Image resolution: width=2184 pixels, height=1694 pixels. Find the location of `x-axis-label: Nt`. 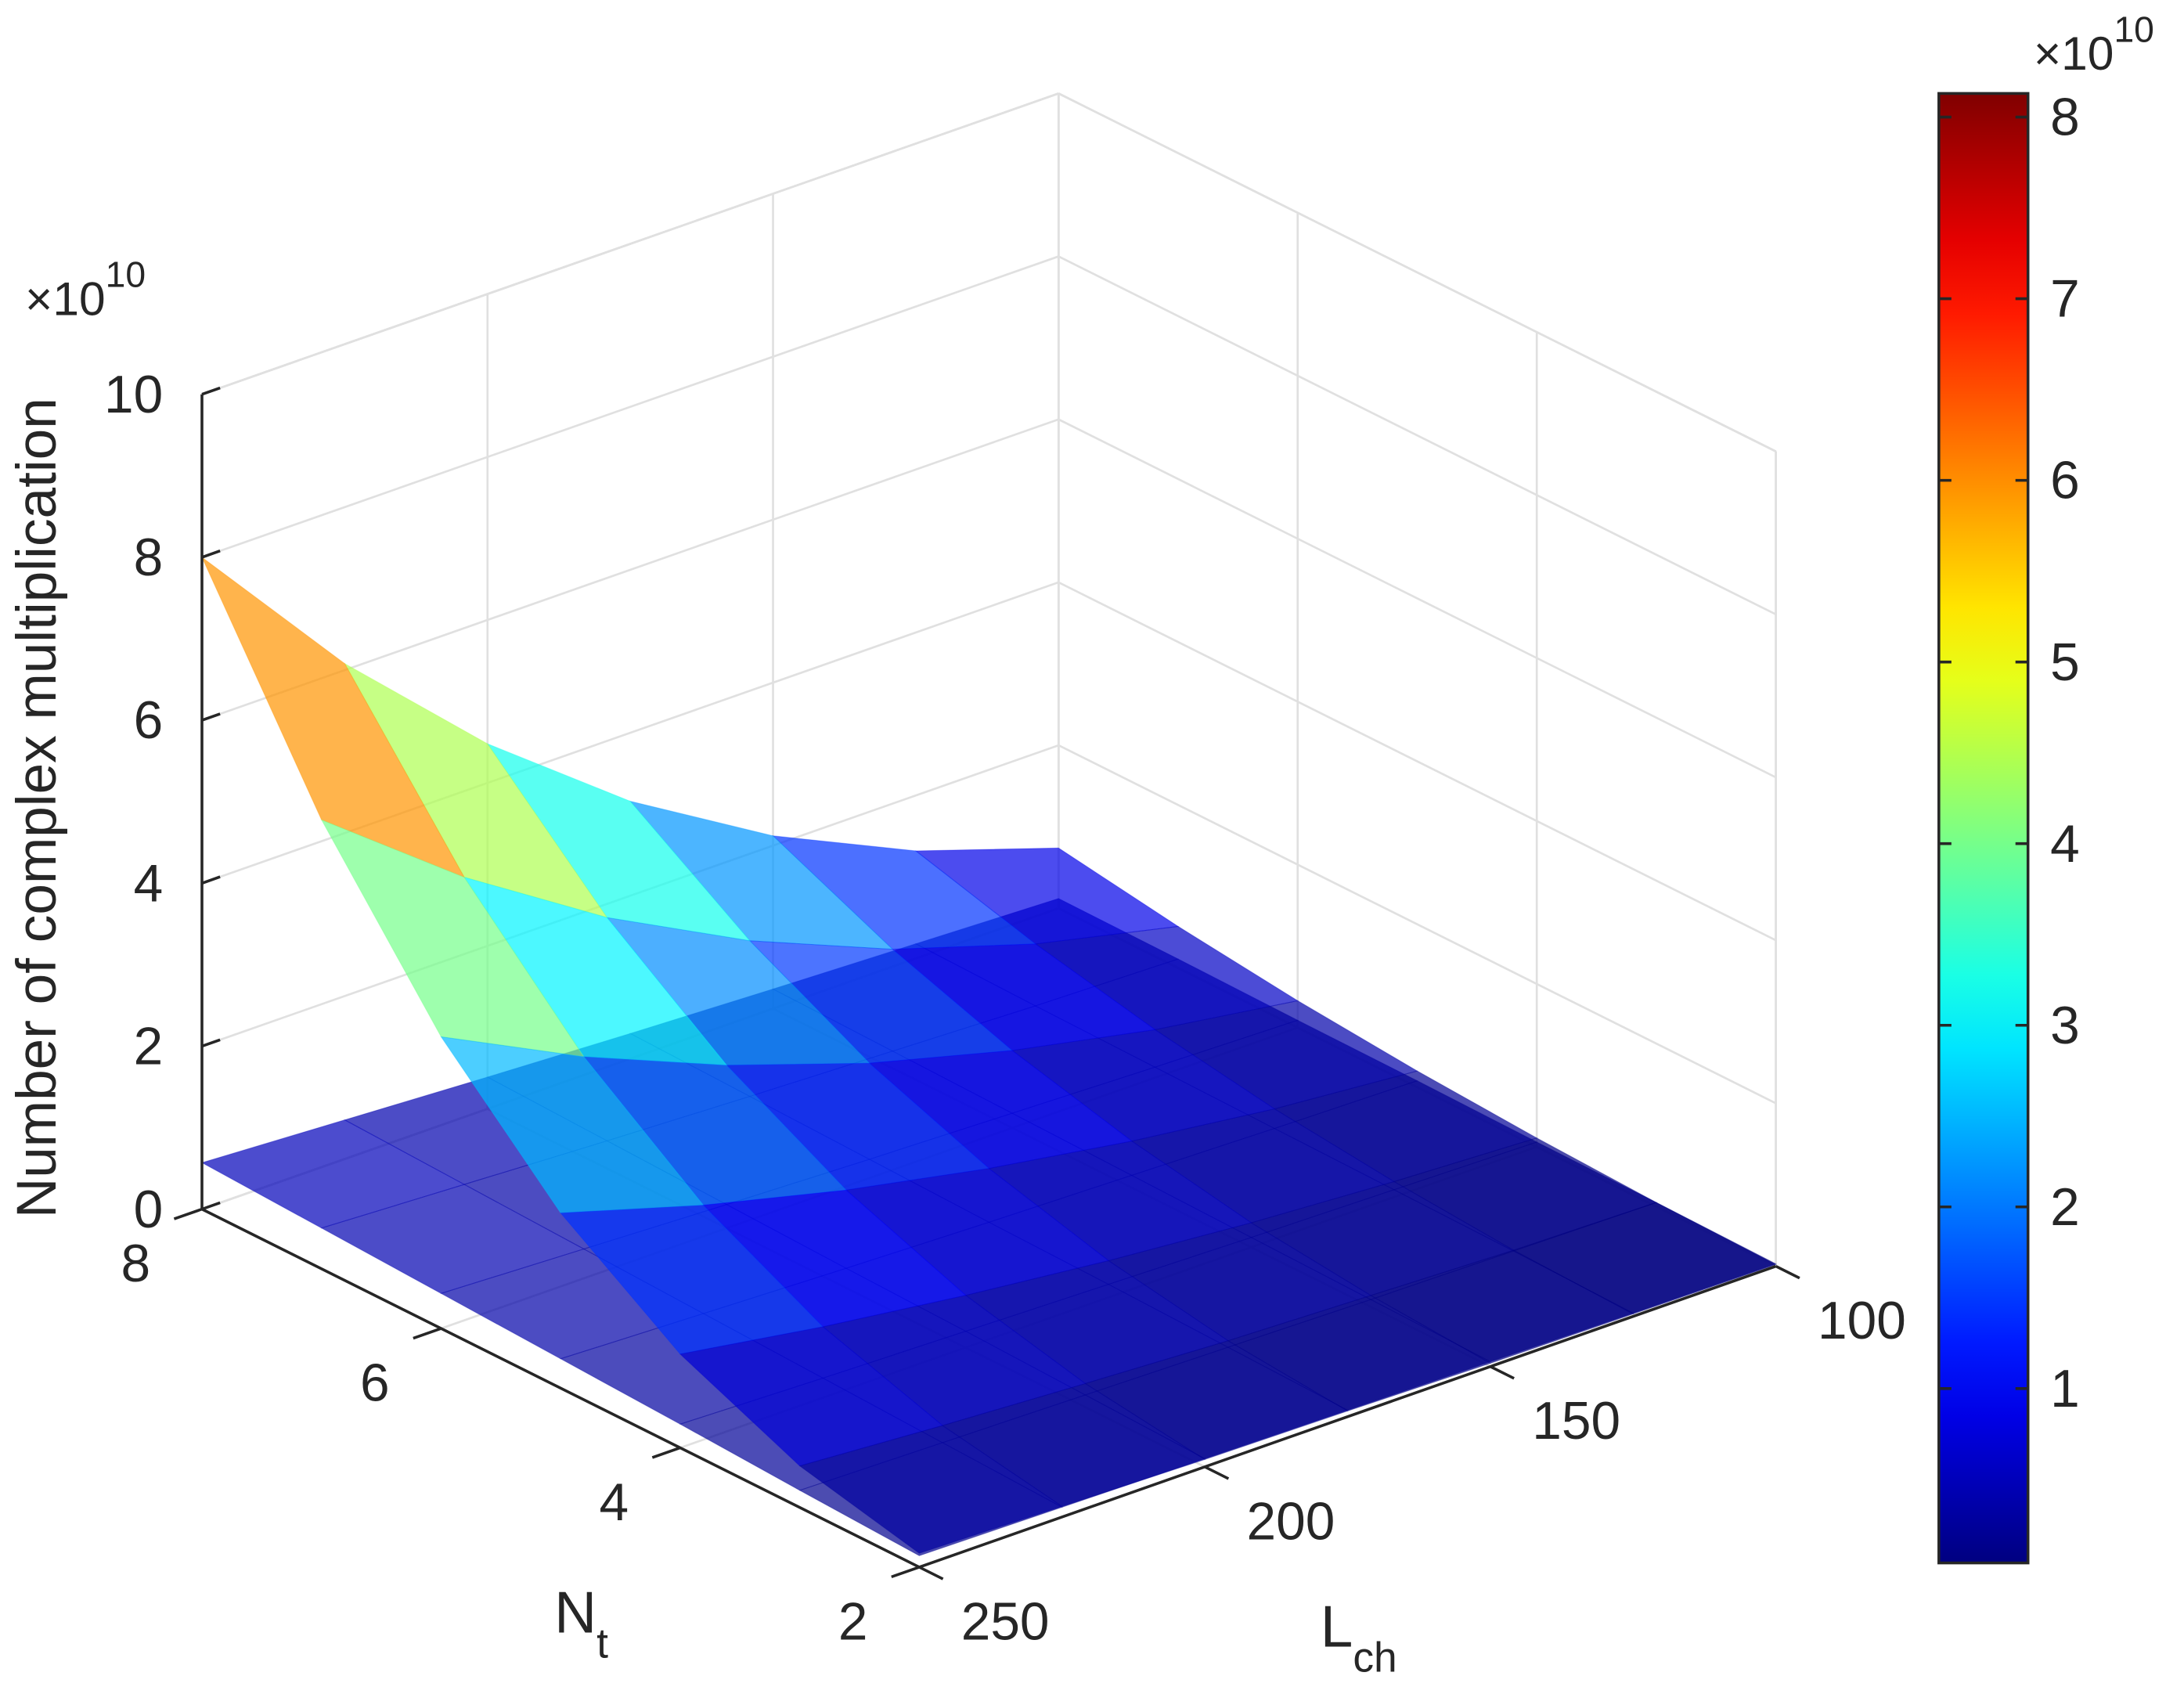

x-axis-label: Nt is located at coordinates (581, 1623).